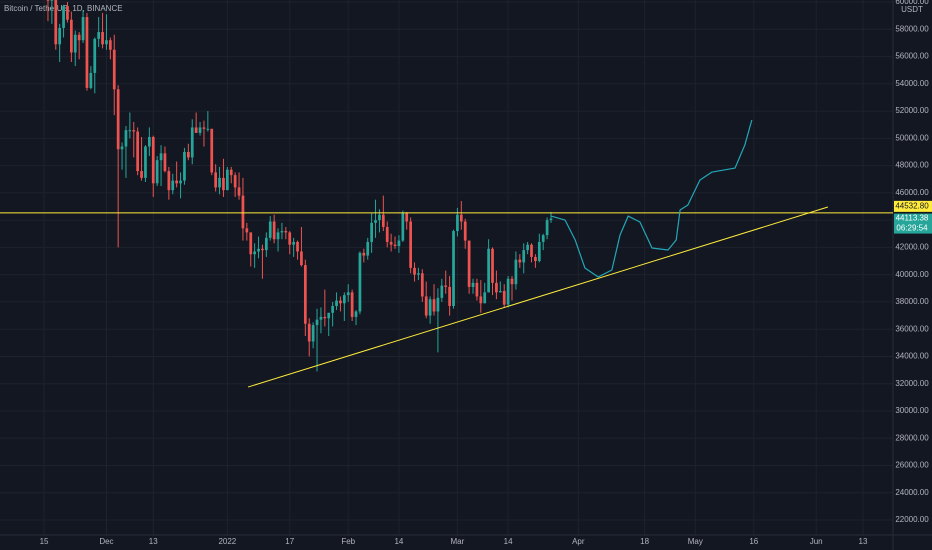 This screenshot has height=550, width=932. Describe the element at coordinates (912, 3) in the screenshot. I see `y-tick-label: 60000.00` at that location.